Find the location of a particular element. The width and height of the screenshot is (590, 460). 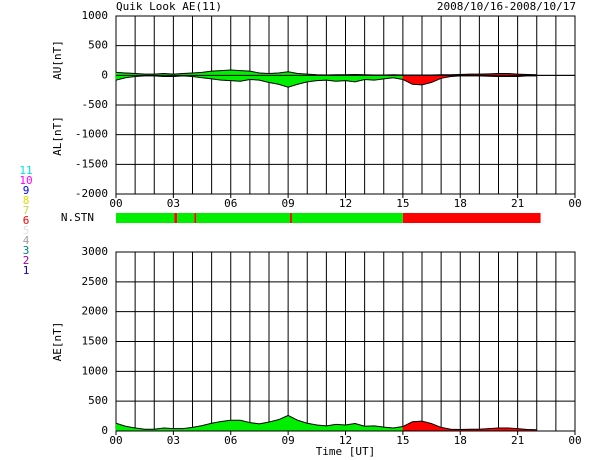

station-legend-label: 11 is located at coordinates (25, 170).